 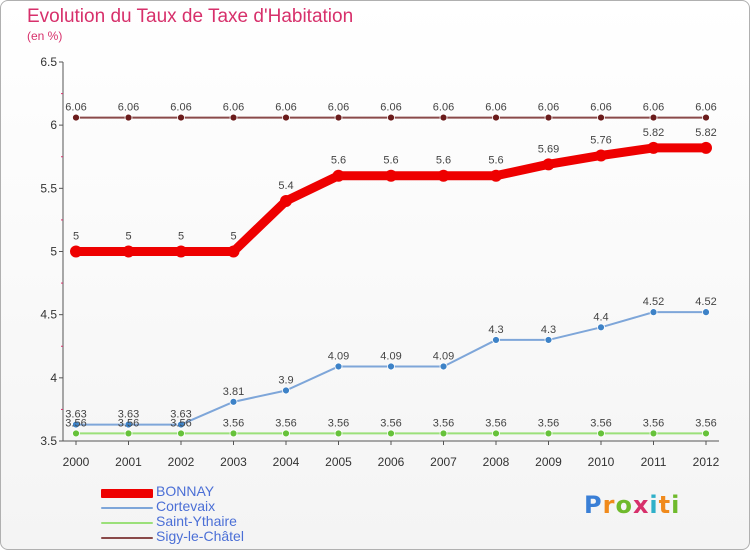 I want to click on logo-letter: x, so click(x=641, y=505).